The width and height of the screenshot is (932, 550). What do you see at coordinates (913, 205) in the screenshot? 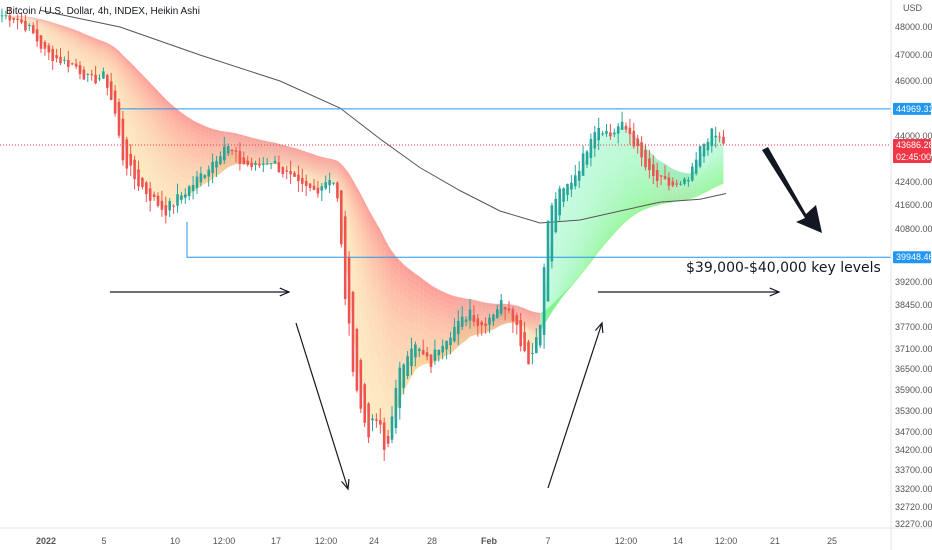
I see `y-tick-label: 41600.00` at bounding box center [913, 205].